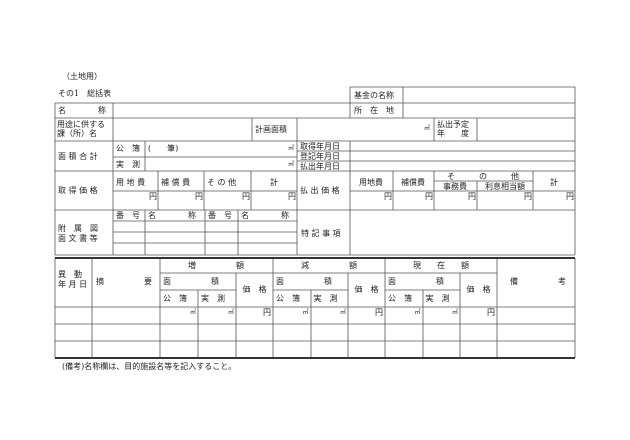  What do you see at coordinates (78, 156) in the screenshot?
I see `area-total-label: 面 積 合 計` at bounding box center [78, 156].